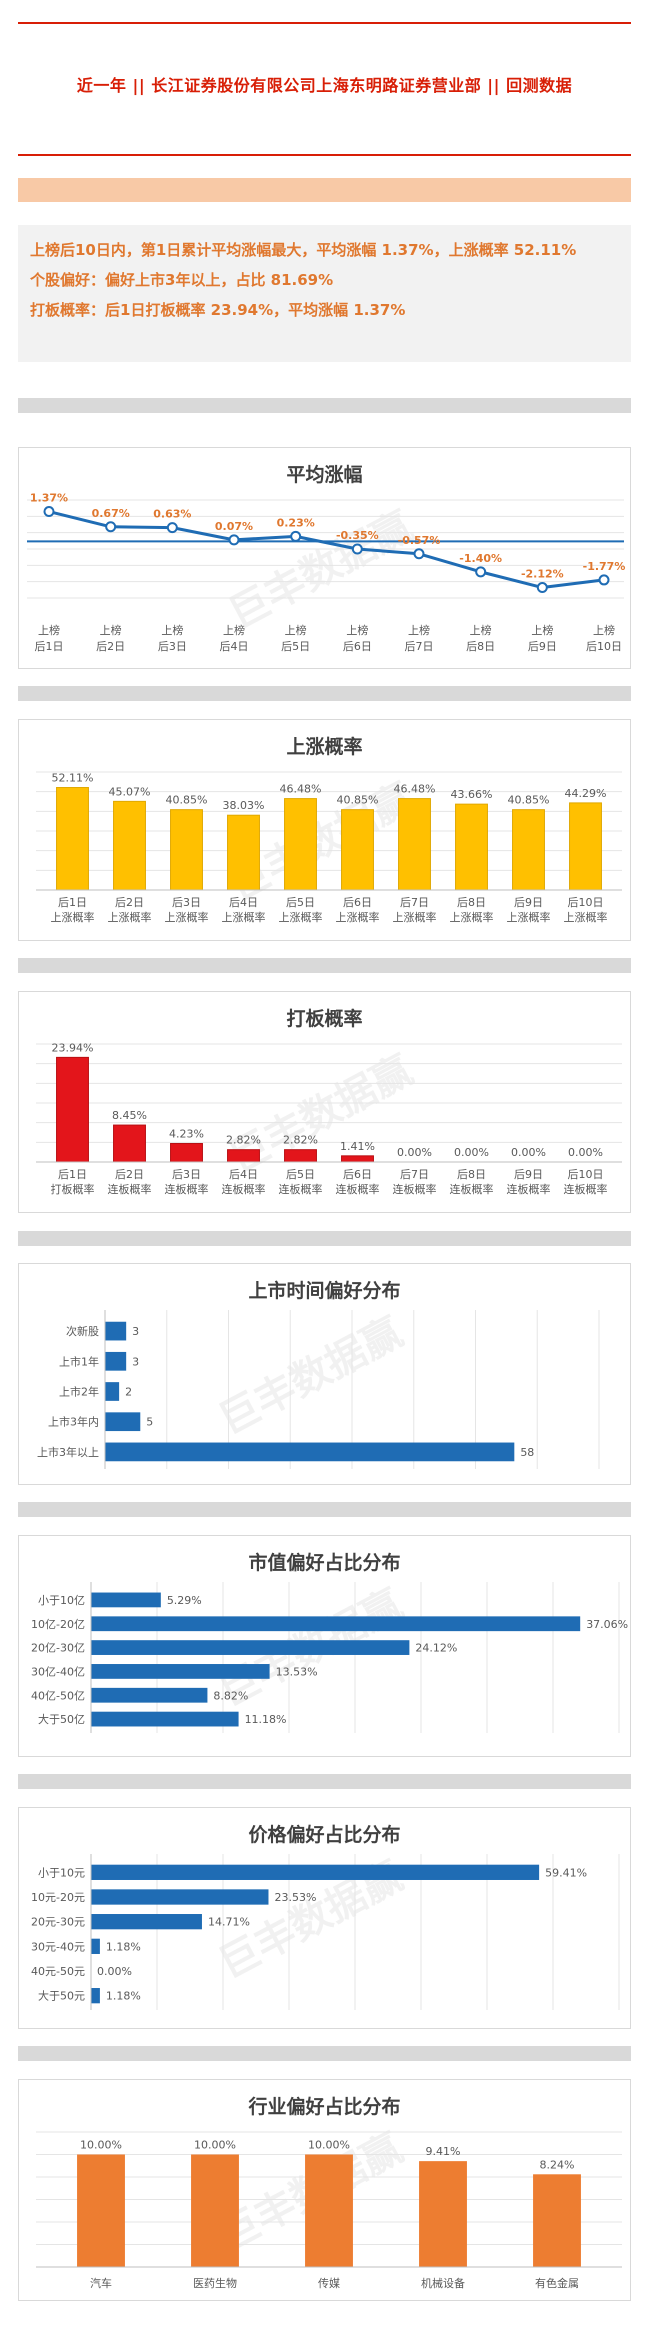 This screenshot has height=2352, width=651. Describe the element at coordinates (415, 789) in the screenshot. I see `data-label: 46.48%` at that location.